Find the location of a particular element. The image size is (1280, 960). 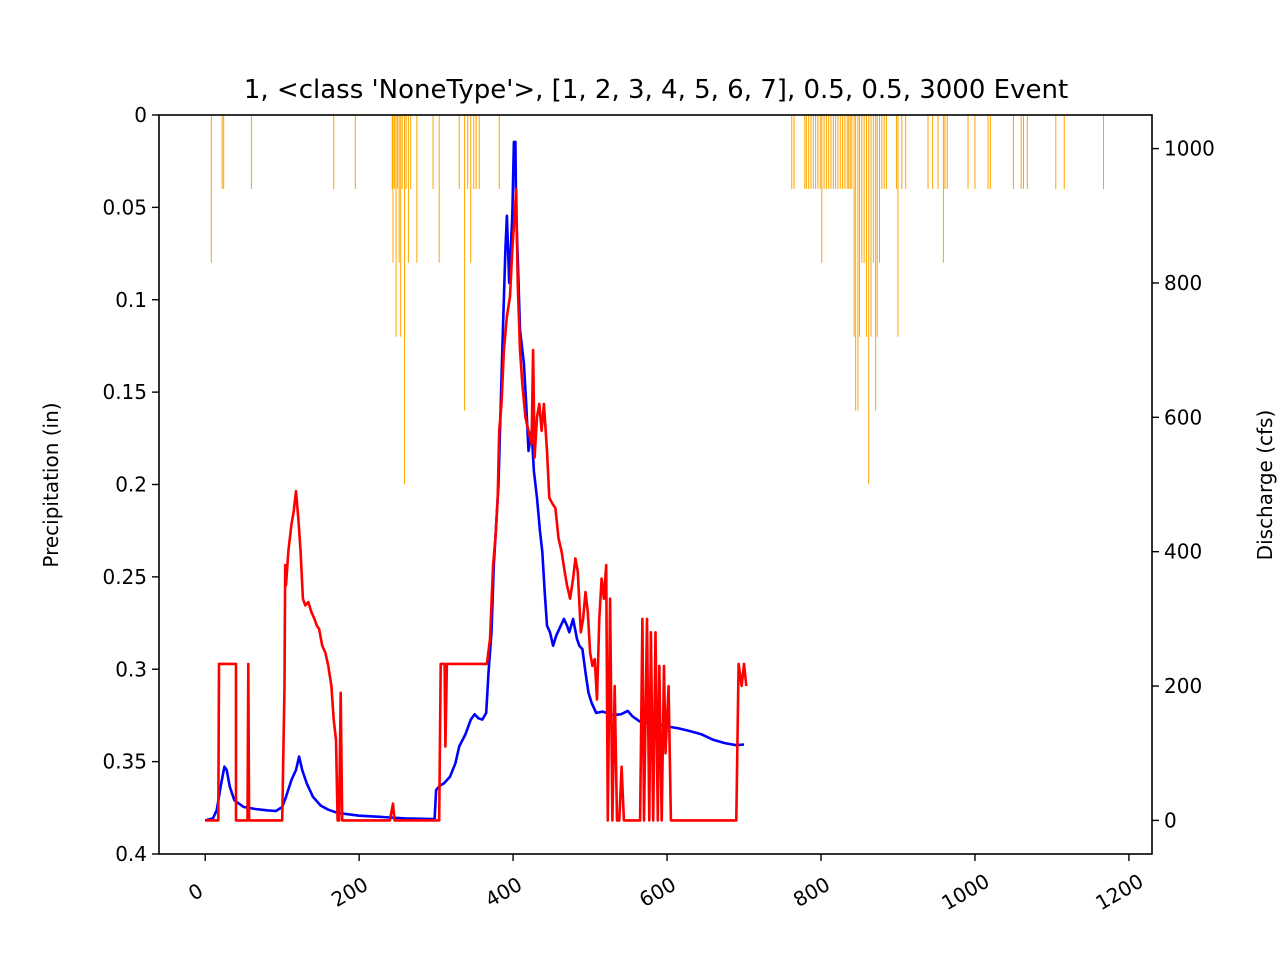

precipitation-axis: 0 0.05 0.1 0.15 0.2 0.25 0.3 0.35 0.4 is located at coordinates (130, 484).